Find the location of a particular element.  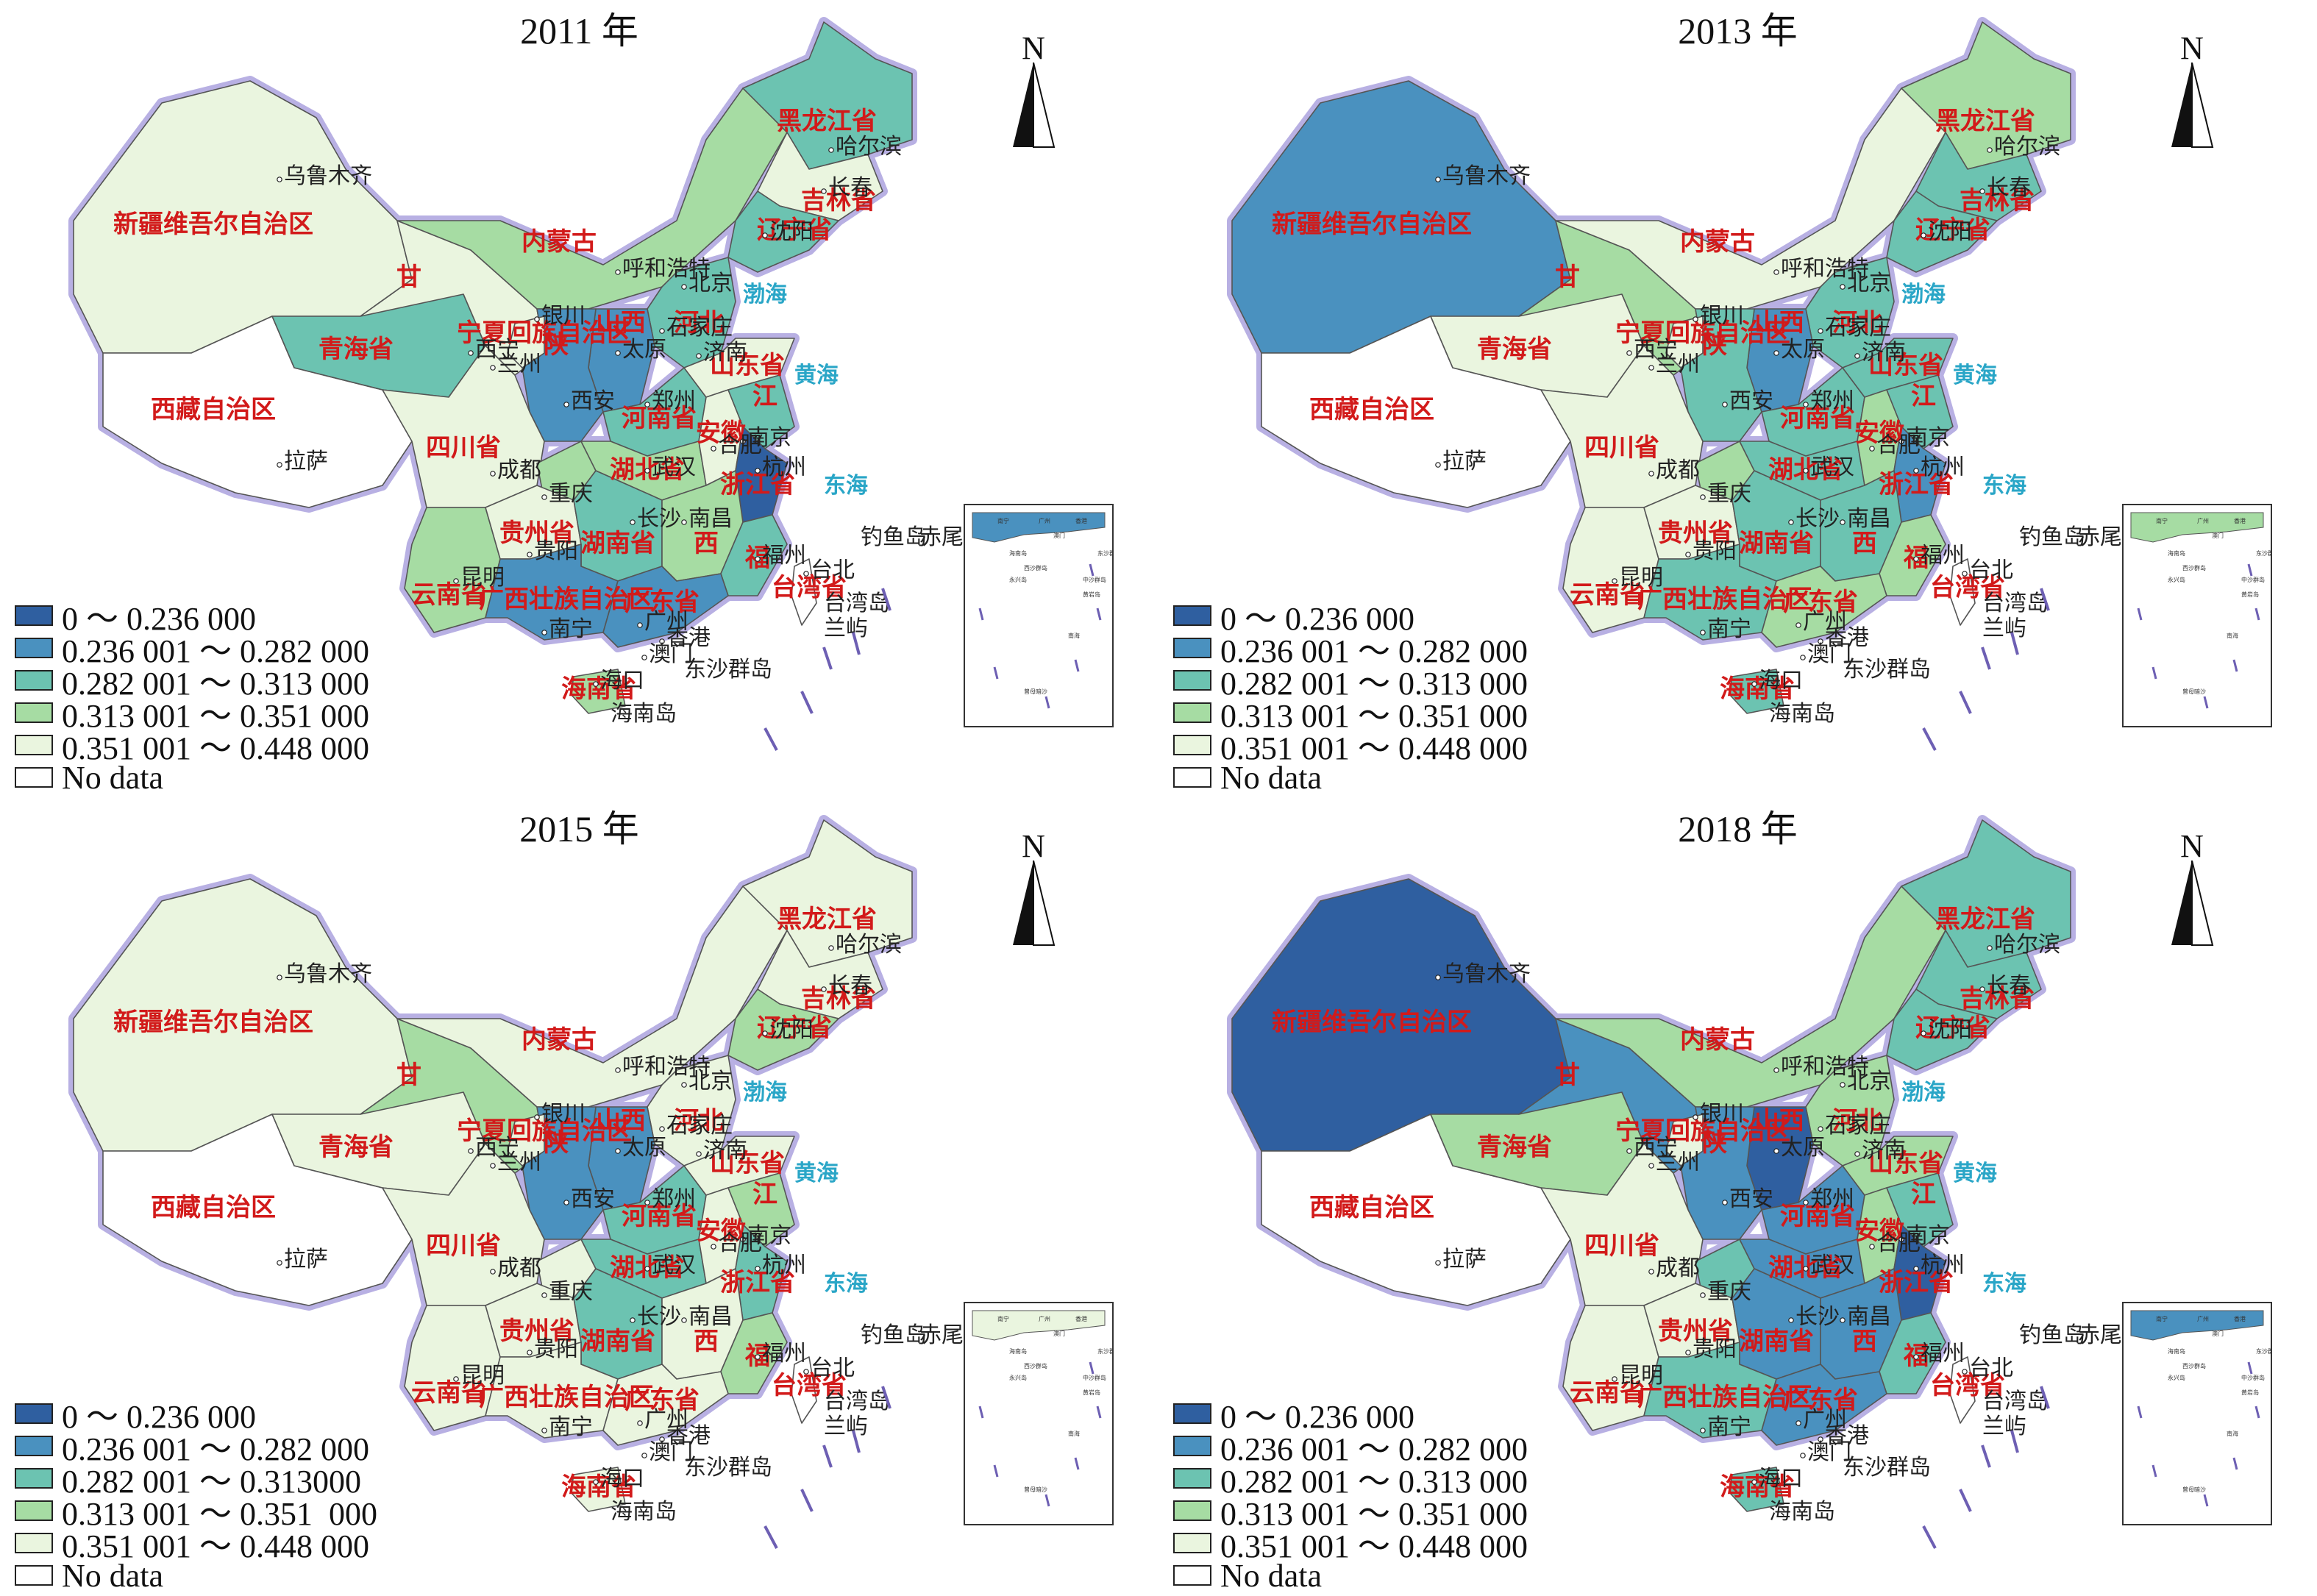

sea-label: 海南岛 is located at coordinates (644, 1512).